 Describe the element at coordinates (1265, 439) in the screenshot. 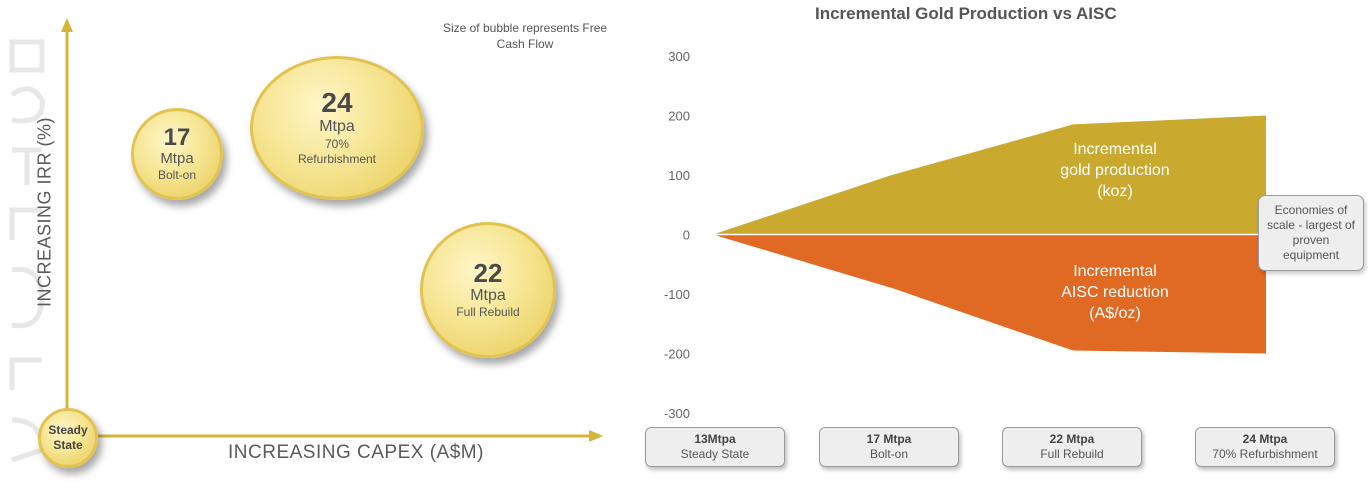

I see `category-label: 24 Mtpa` at that location.